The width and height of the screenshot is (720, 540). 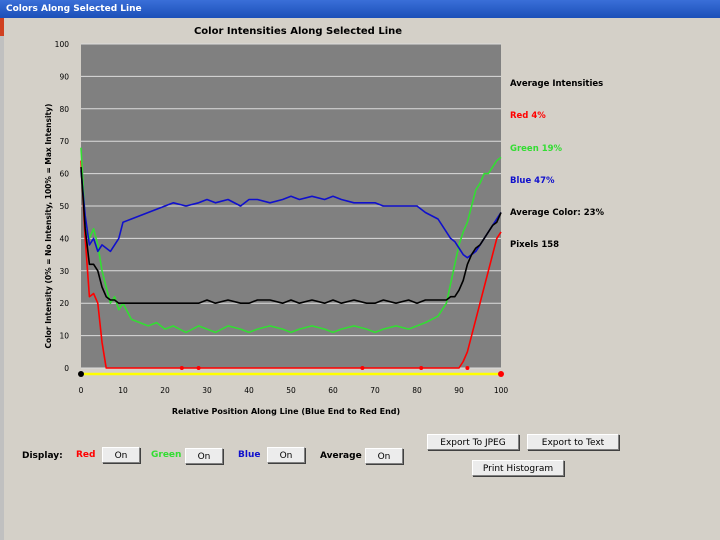 I want to click on x-tick-label: 40, so click(x=249, y=390).